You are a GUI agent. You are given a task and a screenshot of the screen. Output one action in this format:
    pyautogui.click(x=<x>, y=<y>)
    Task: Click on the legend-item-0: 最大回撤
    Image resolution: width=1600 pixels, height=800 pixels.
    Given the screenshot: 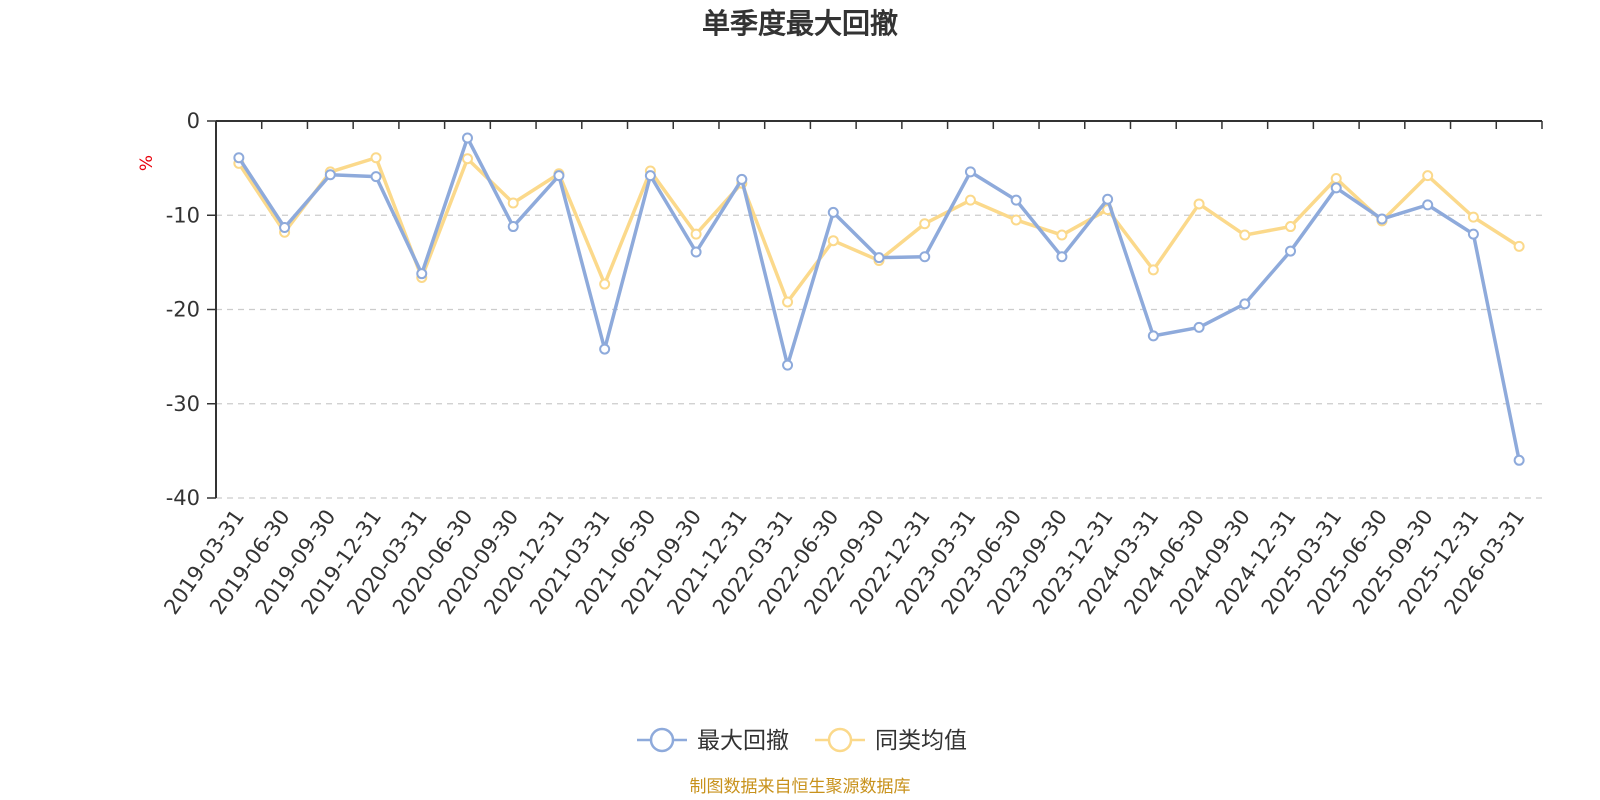 What is the action you would take?
    pyautogui.click(x=713, y=740)
    